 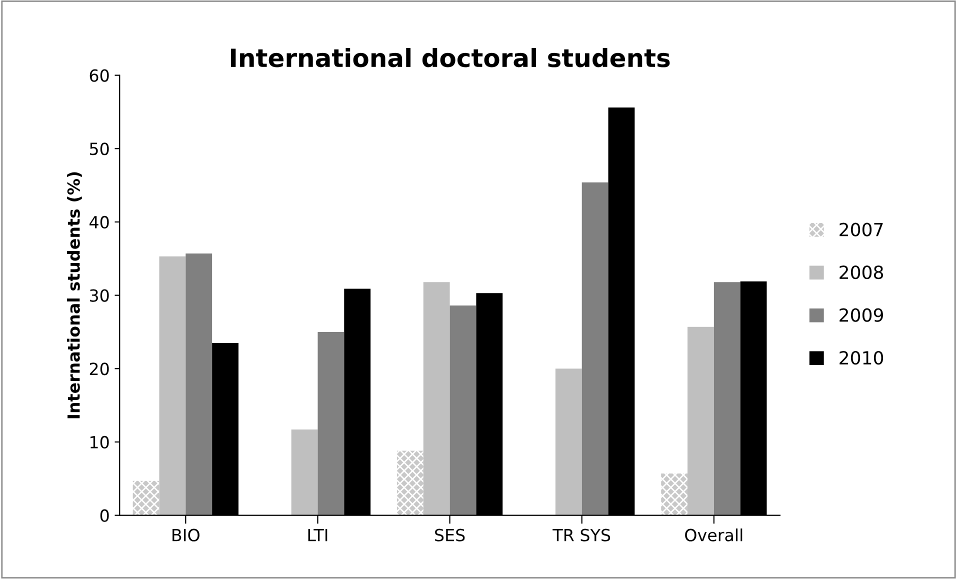 What do you see at coordinates (450, 535) in the screenshot?
I see `x-tick-label: SES` at bounding box center [450, 535].